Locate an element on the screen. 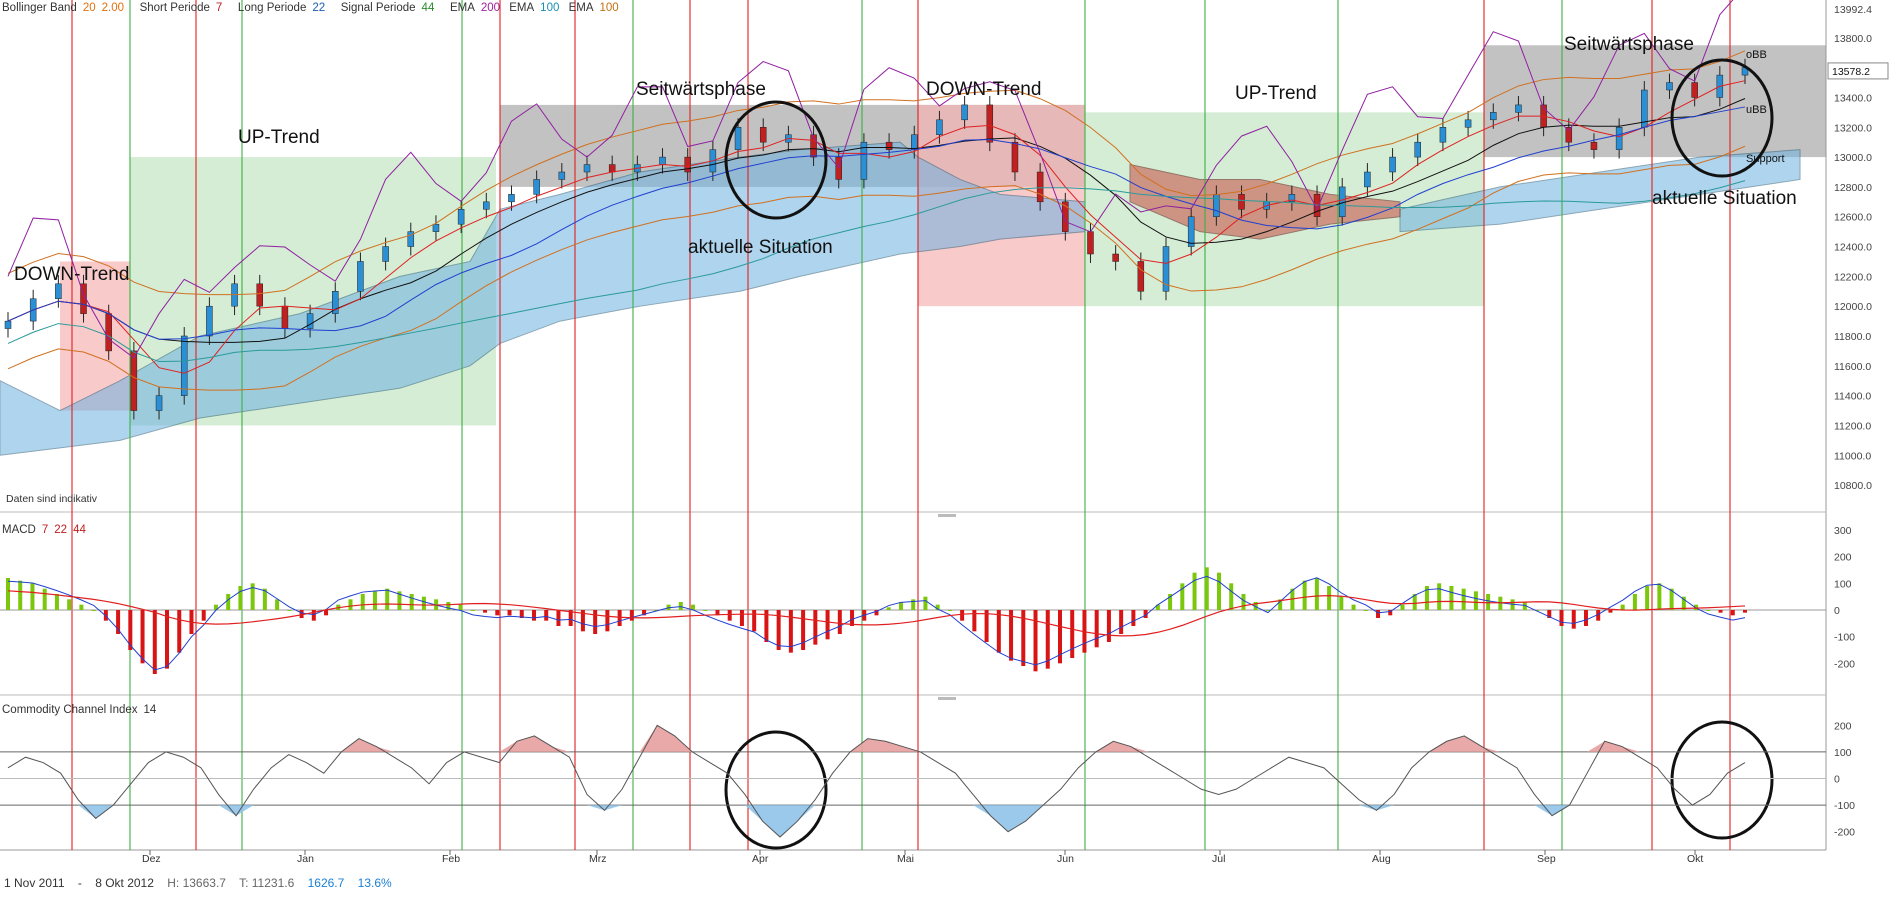 The width and height of the screenshot is (1896, 897). cci-overbought-fill is located at coordinates (876, 738).